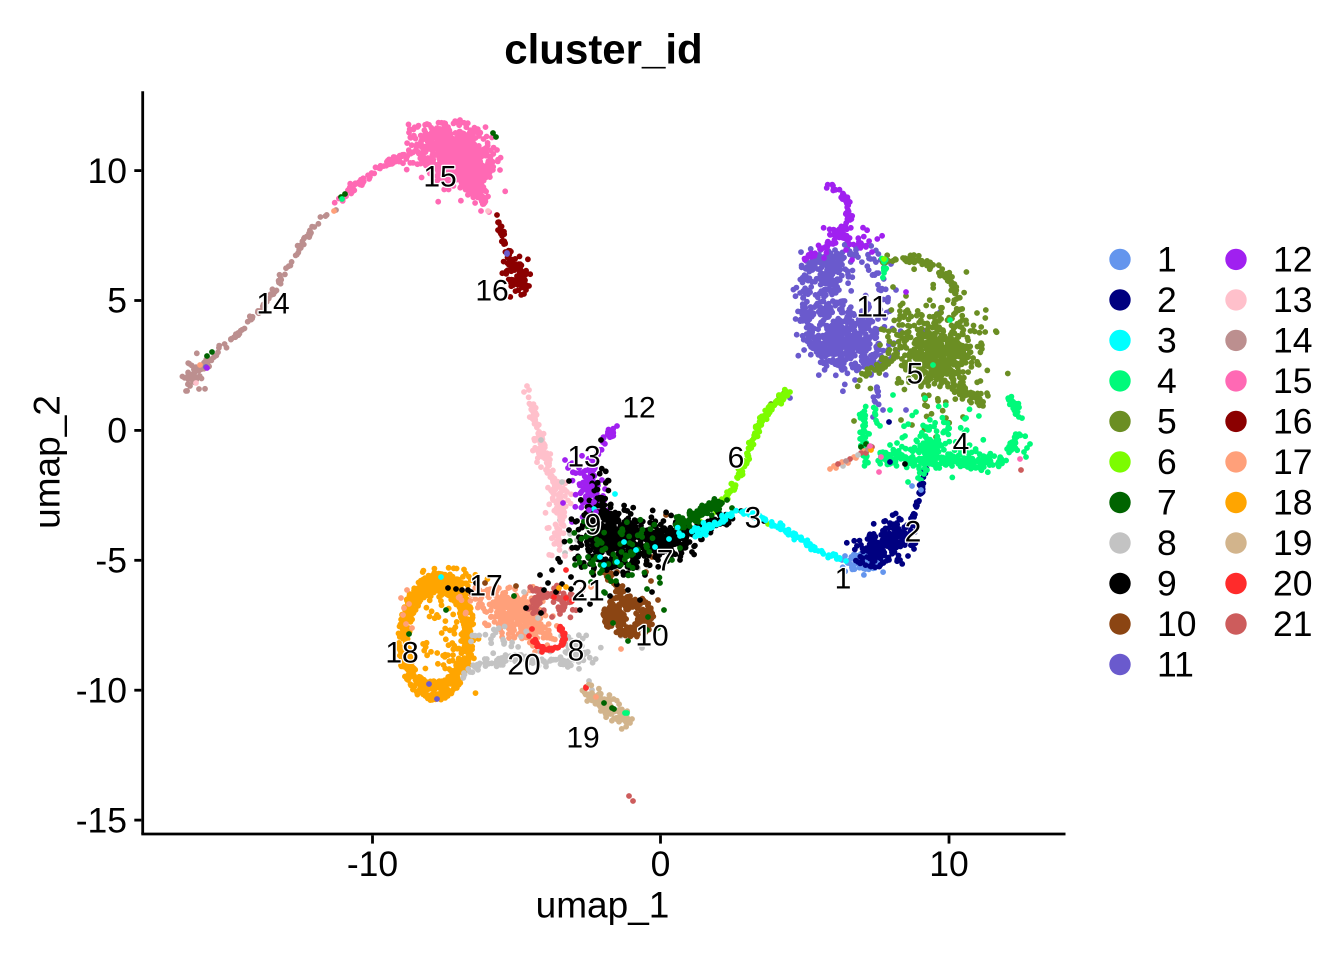 This screenshot has width=1344, height=965. I want to click on svg-text: -15, so click(101, 820).